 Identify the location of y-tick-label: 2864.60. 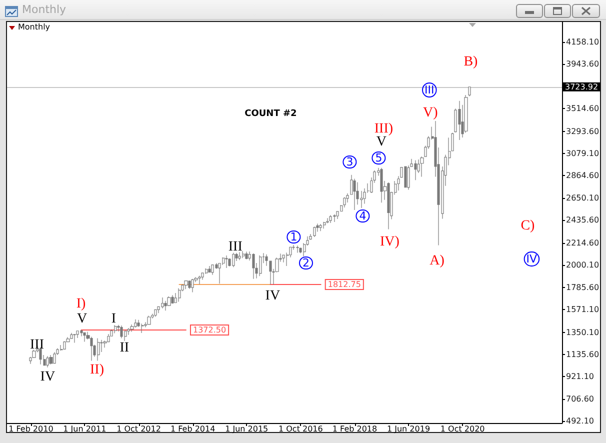
(583, 175).